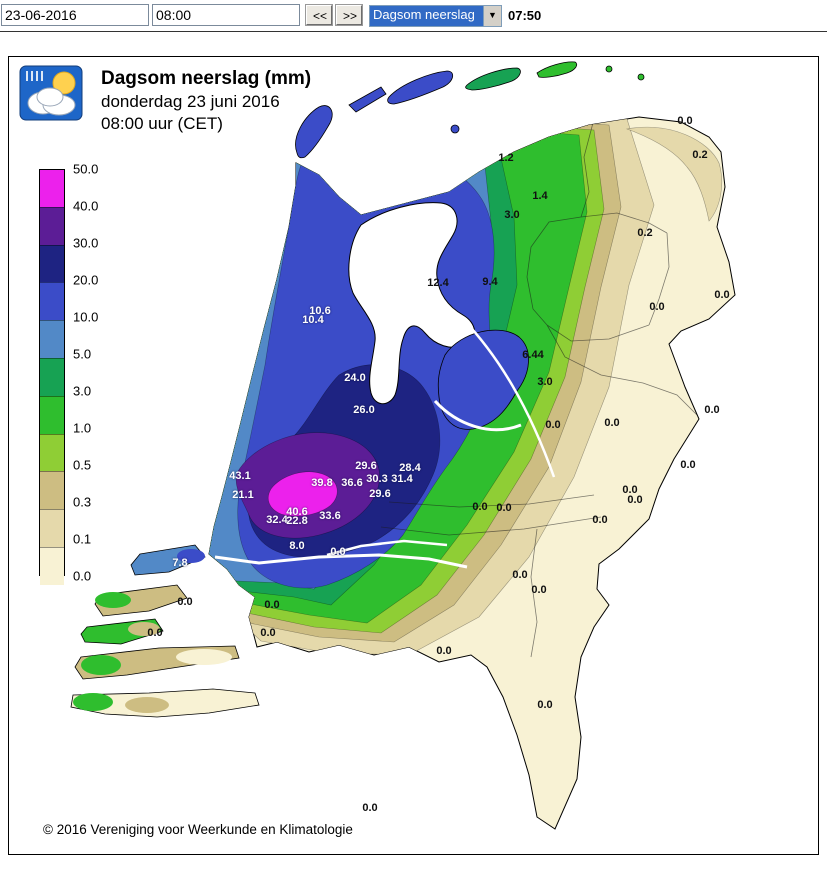  Describe the element at coordinates (75, 15) in the screenshot. I see `date-input` at that location.